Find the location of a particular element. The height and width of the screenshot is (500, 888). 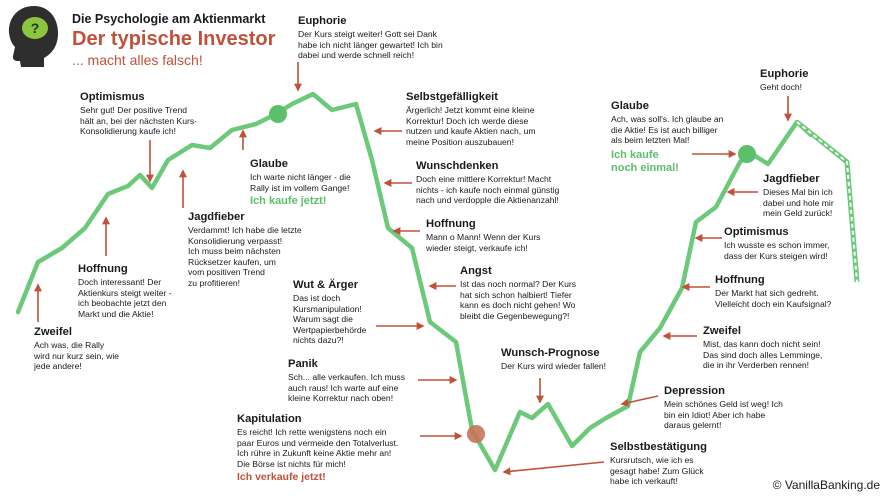

phase-text: nichts dazu?! is located at coordinates (318, 340).